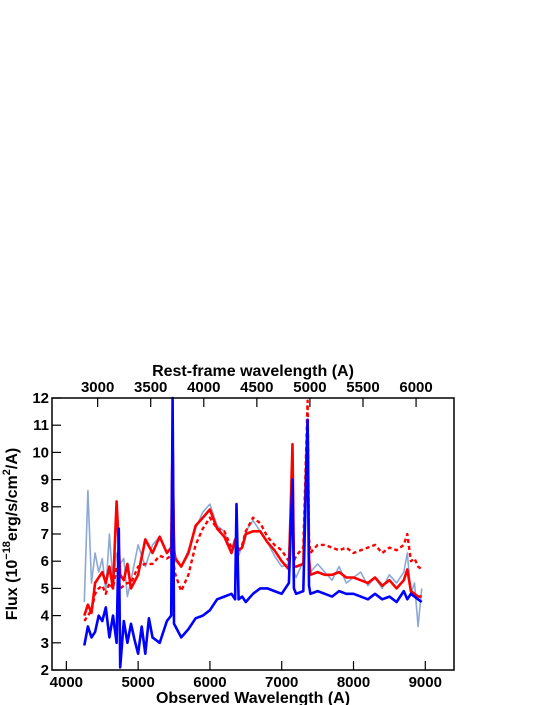 This screenshot has height=705, width=545. Describe the element at coordinates (362, 387) in the screenshot. I see `top-tick-label: 5500` at that location.